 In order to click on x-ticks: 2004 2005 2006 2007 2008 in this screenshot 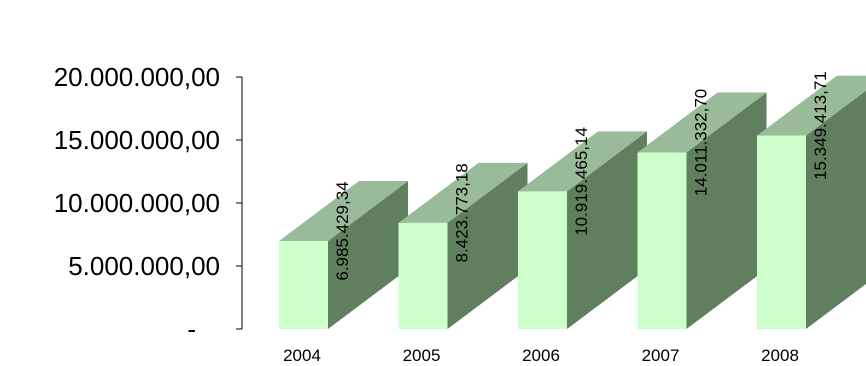, I will do `click(541, 355)`.